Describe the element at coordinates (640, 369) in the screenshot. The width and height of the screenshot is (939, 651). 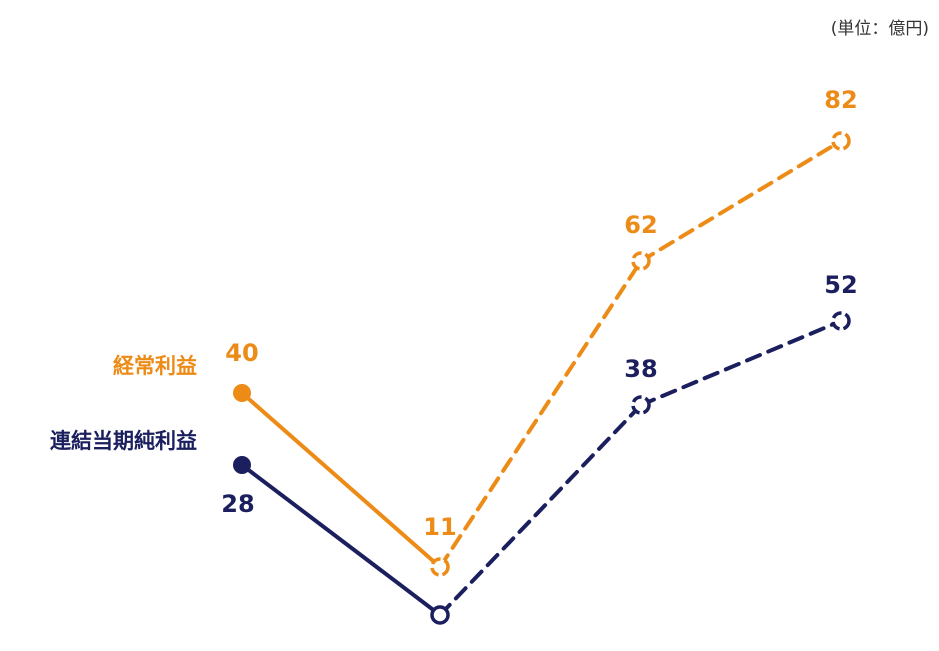
I see `series-1-data-label-2: 38` at that location.